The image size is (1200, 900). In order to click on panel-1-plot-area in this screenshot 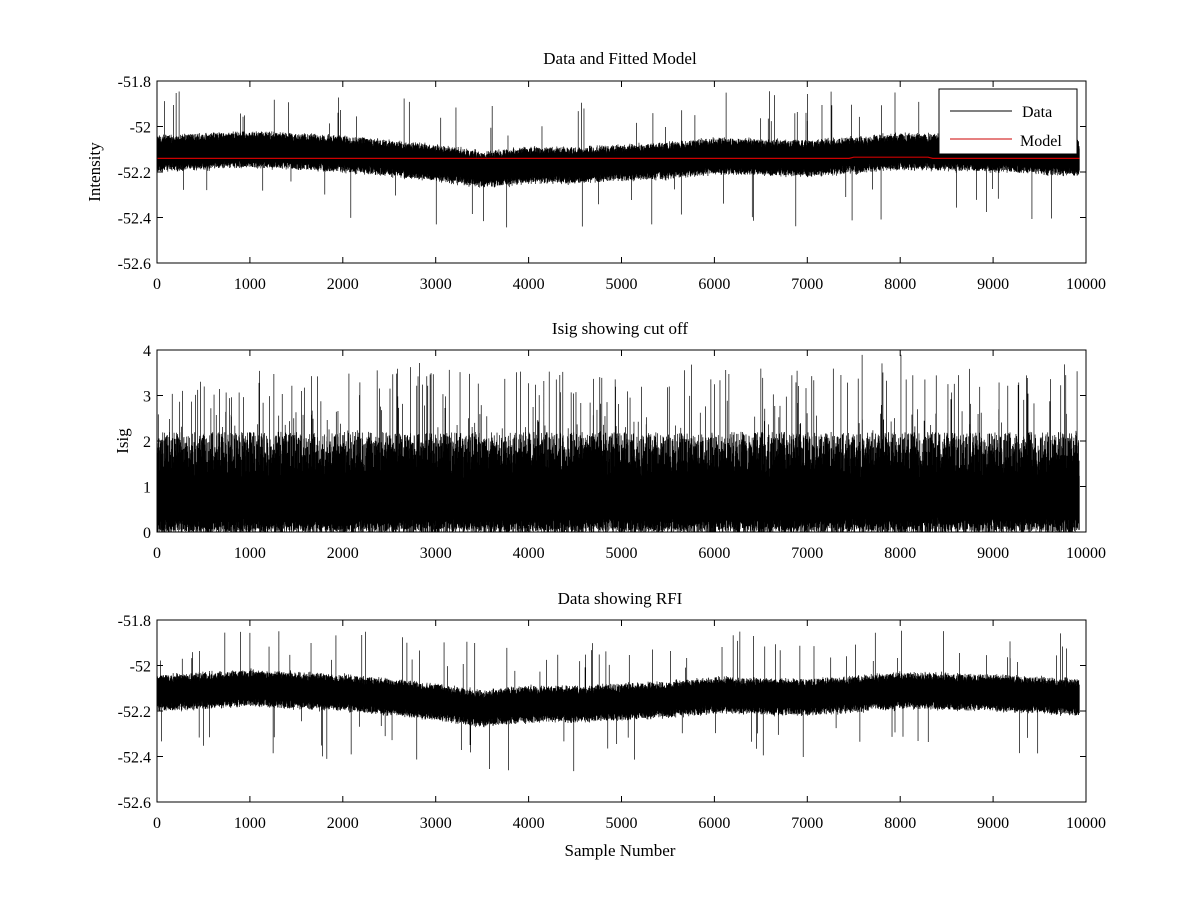, I will do `click(618, 159)`.